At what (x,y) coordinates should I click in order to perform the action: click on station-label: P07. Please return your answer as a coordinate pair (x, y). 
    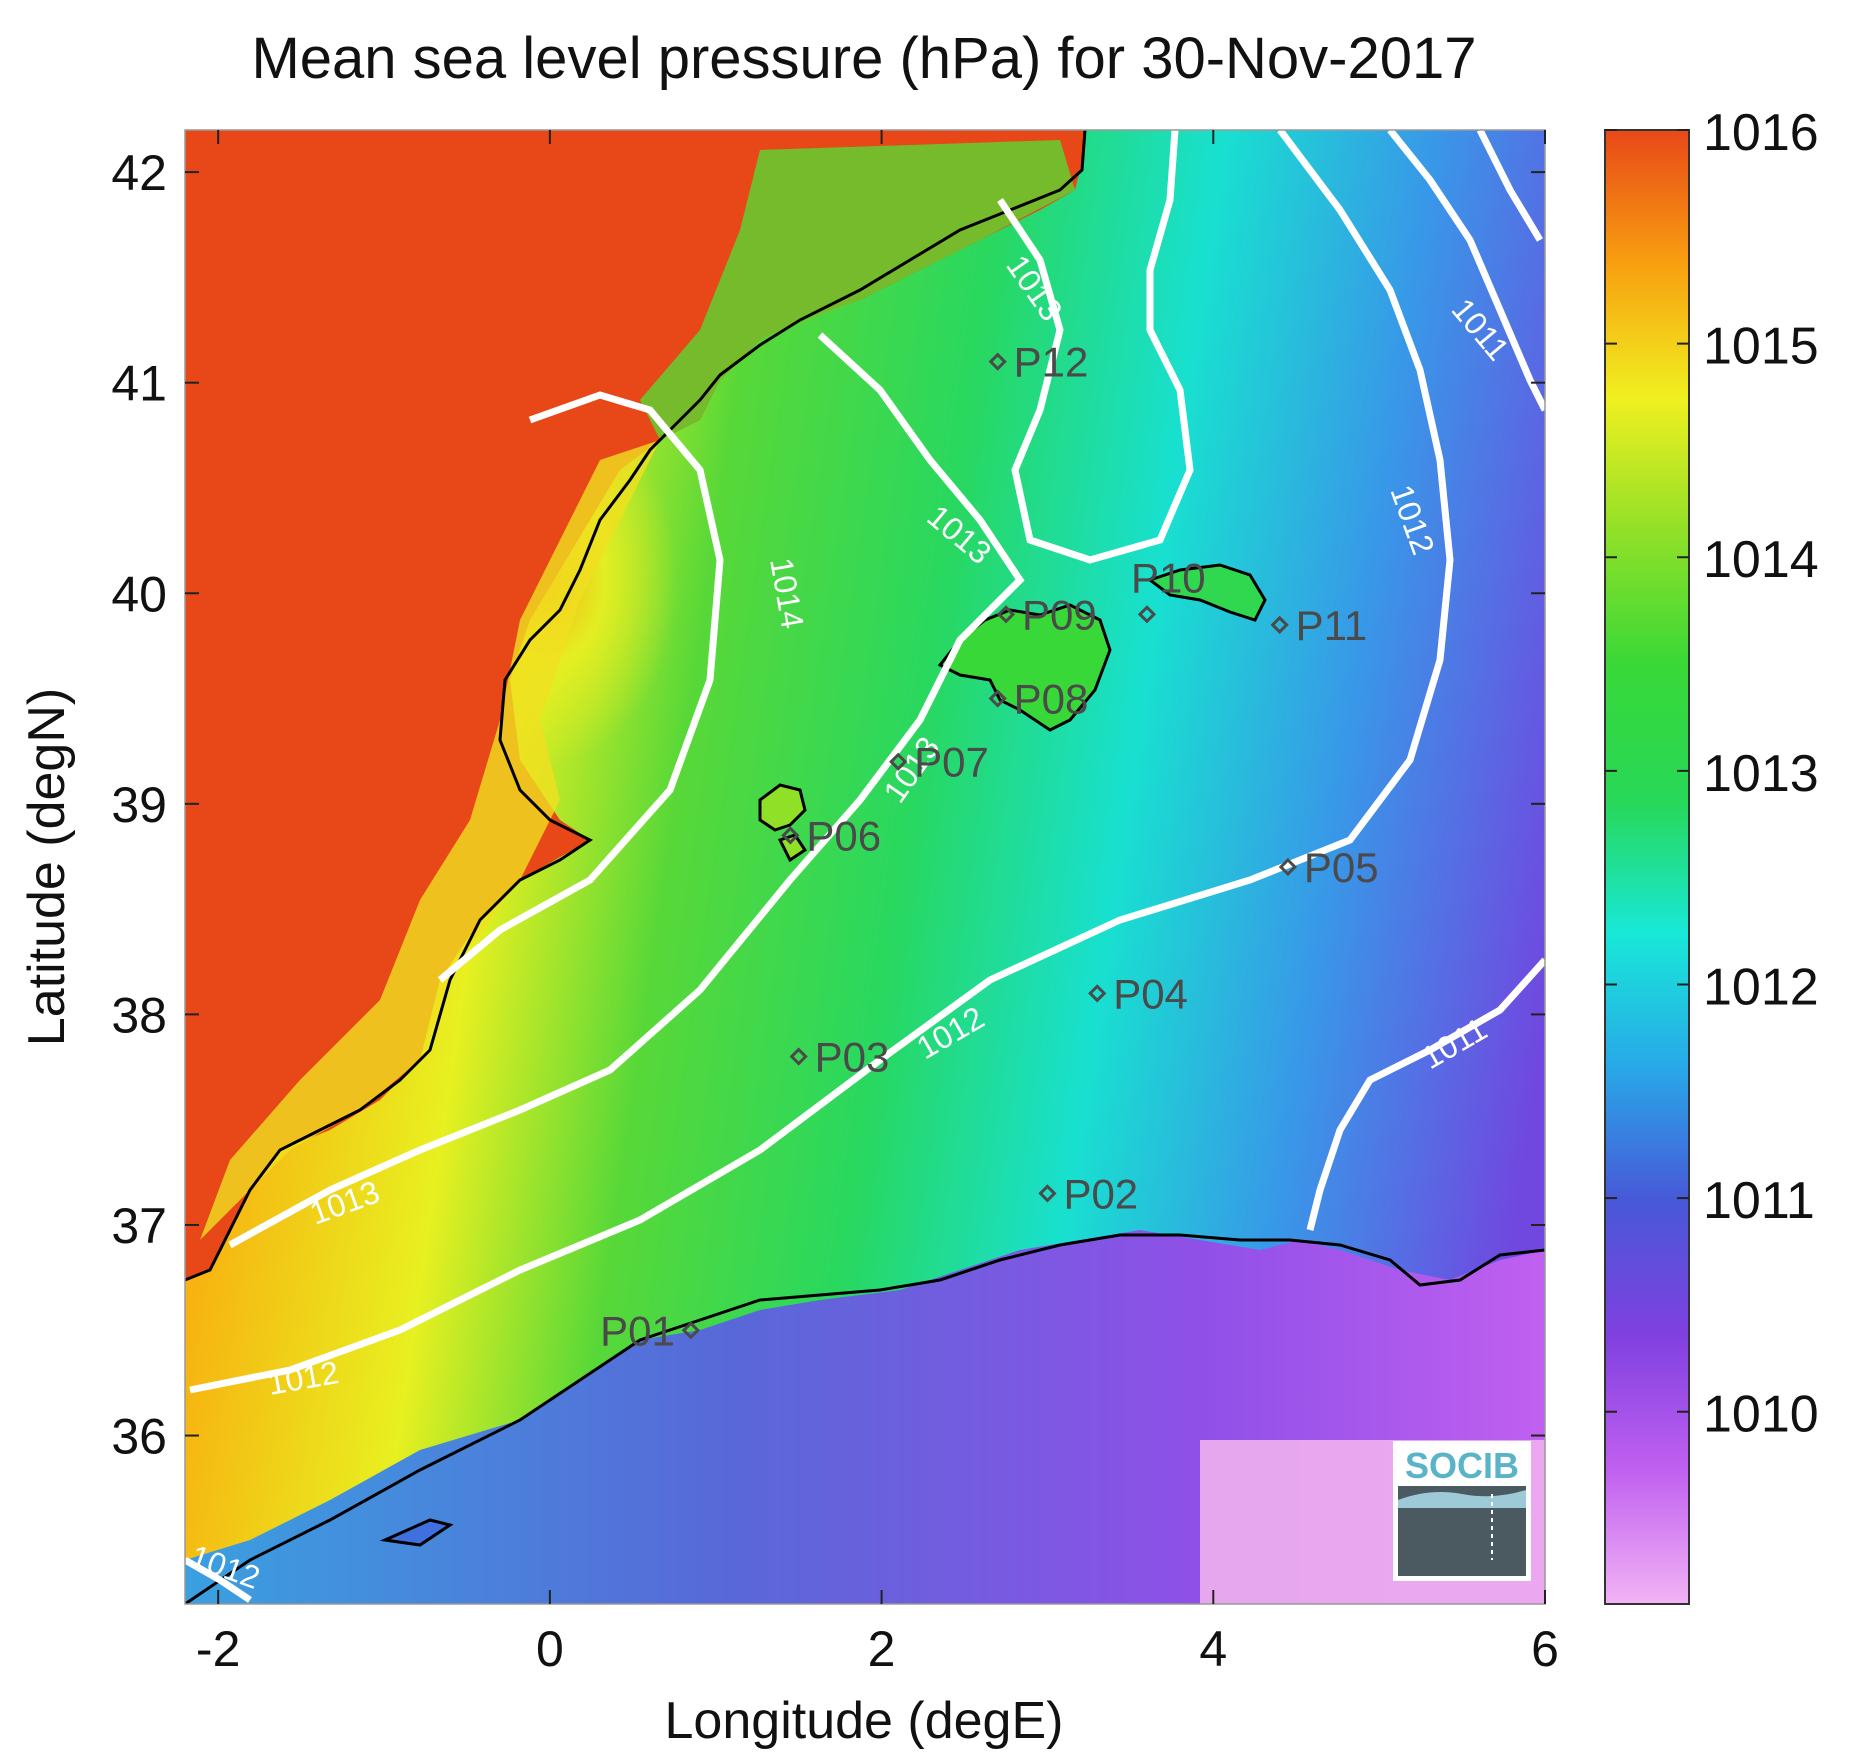
    Looking at the image, I should click on (951, 762).